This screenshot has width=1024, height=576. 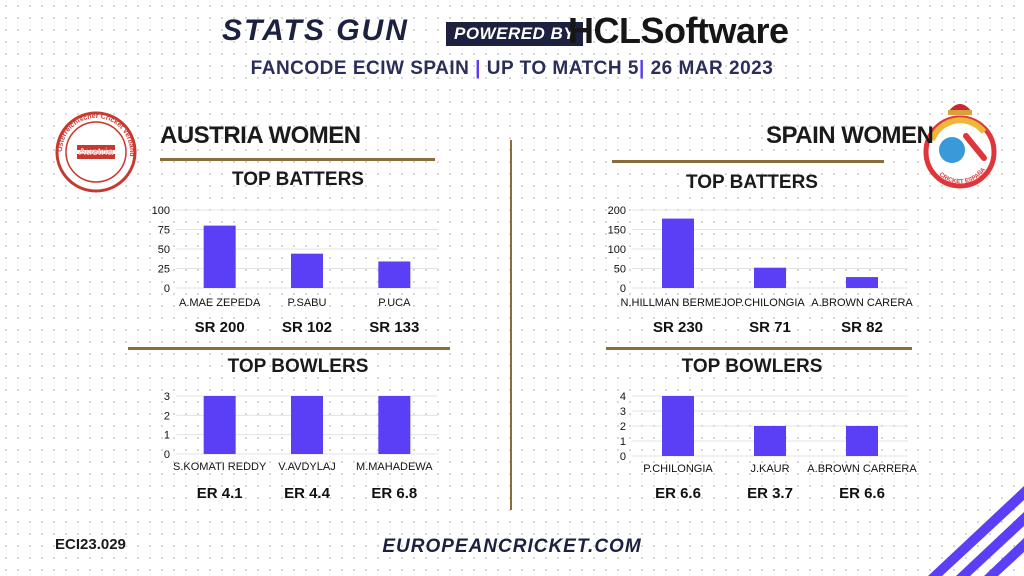 I want to click on section-title-spain-batters: TOP BATTERS, so click(x=752, y=182).